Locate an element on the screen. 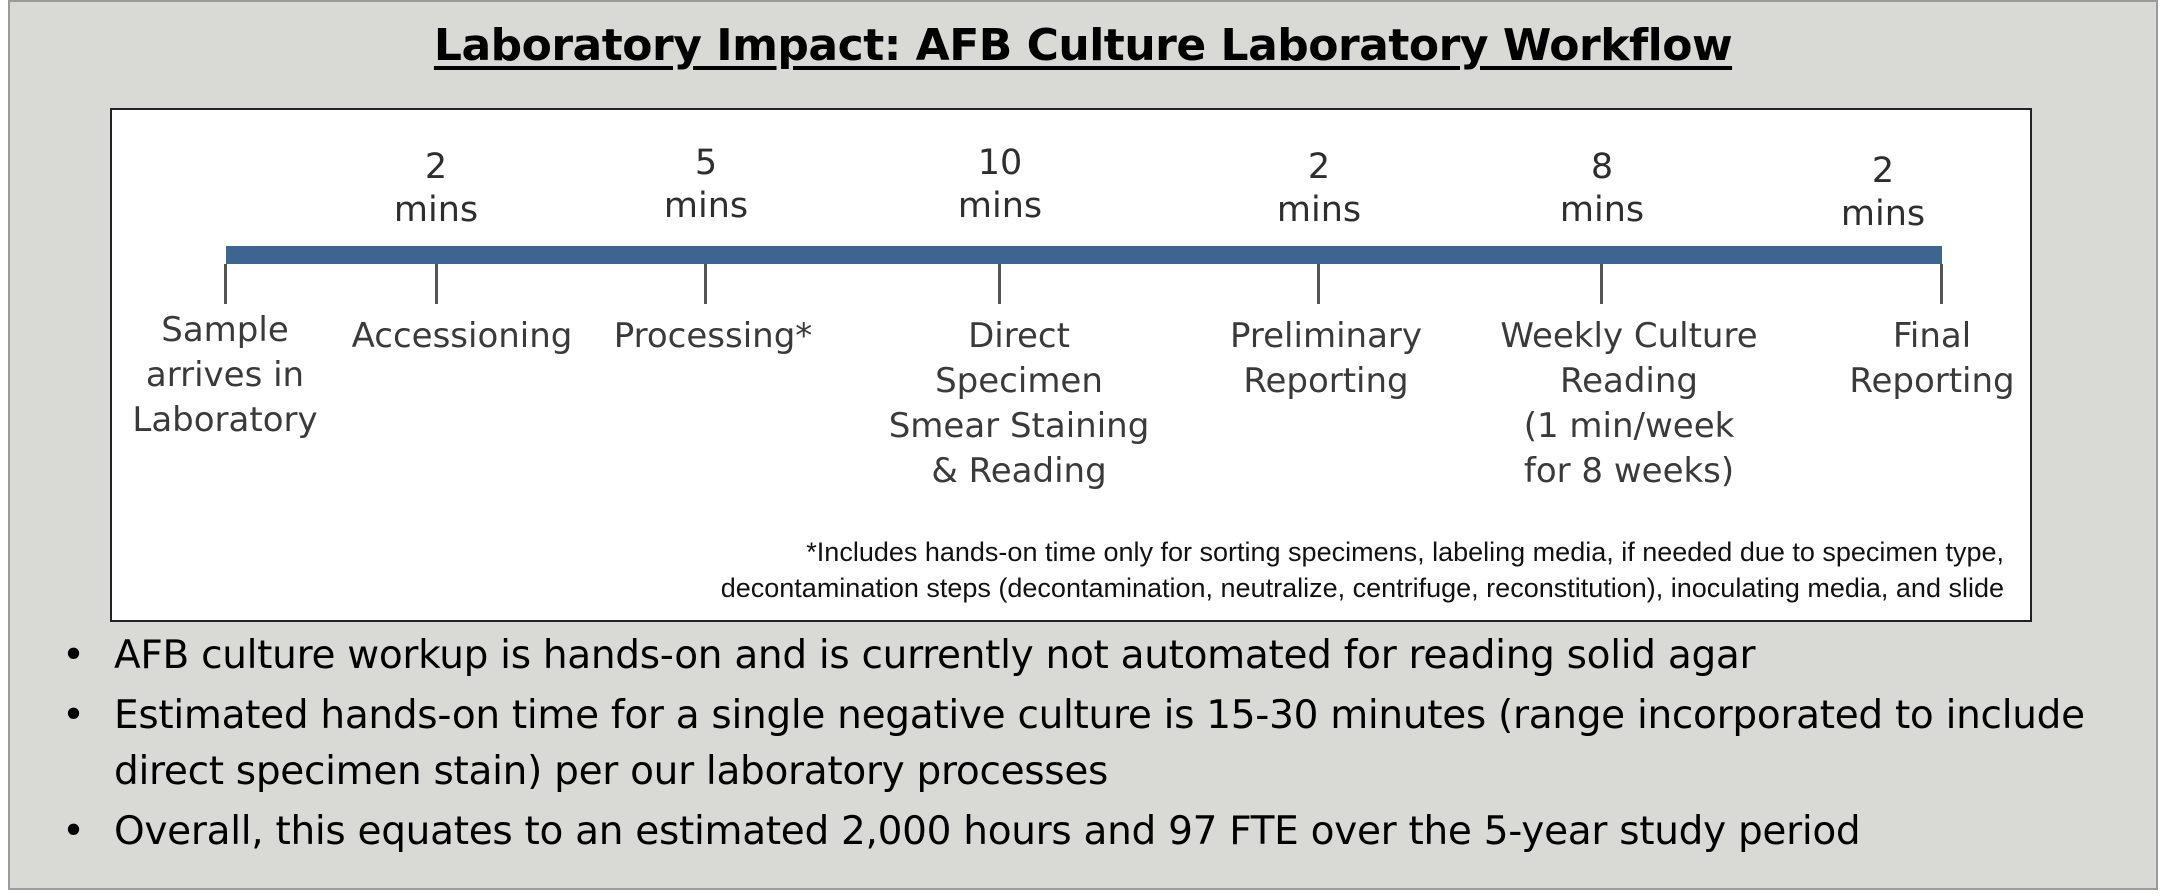 The height and width of the screenshot is (896, 2168). time-value: 8 is located at coordinates (1602, 167).